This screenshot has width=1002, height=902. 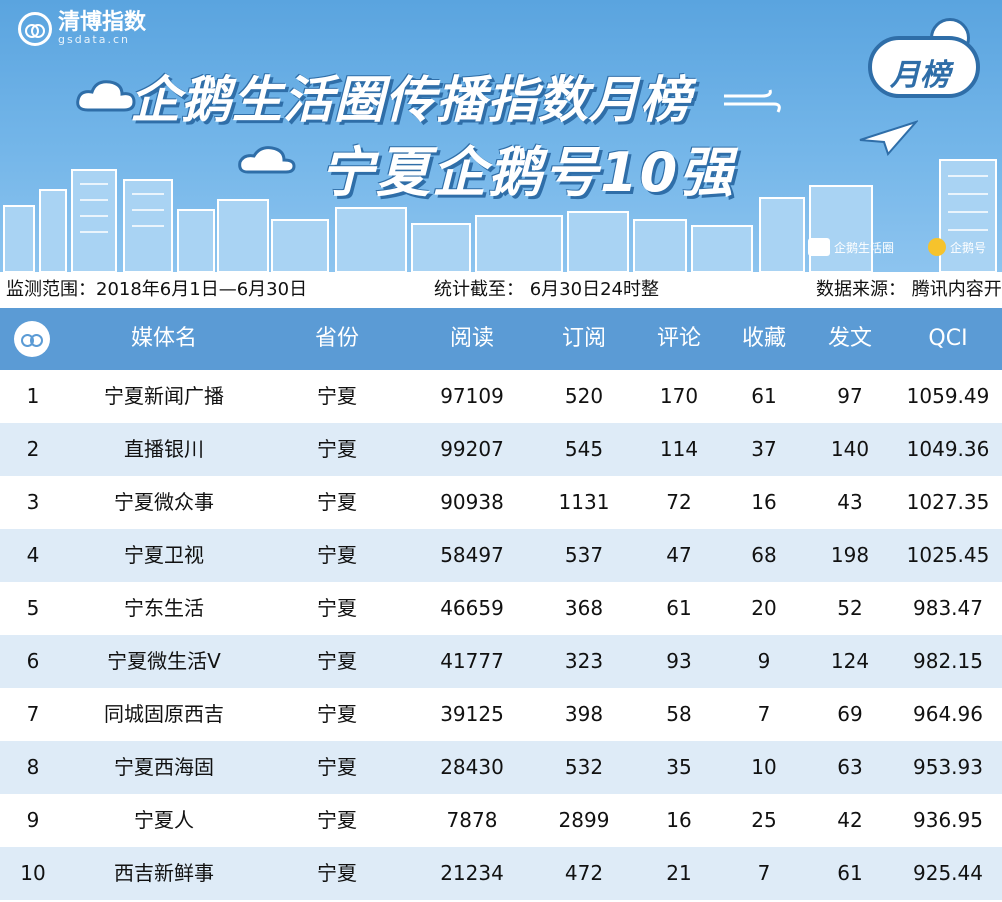 I want to click on comments-cell: 72, so click(x=679, y=502).